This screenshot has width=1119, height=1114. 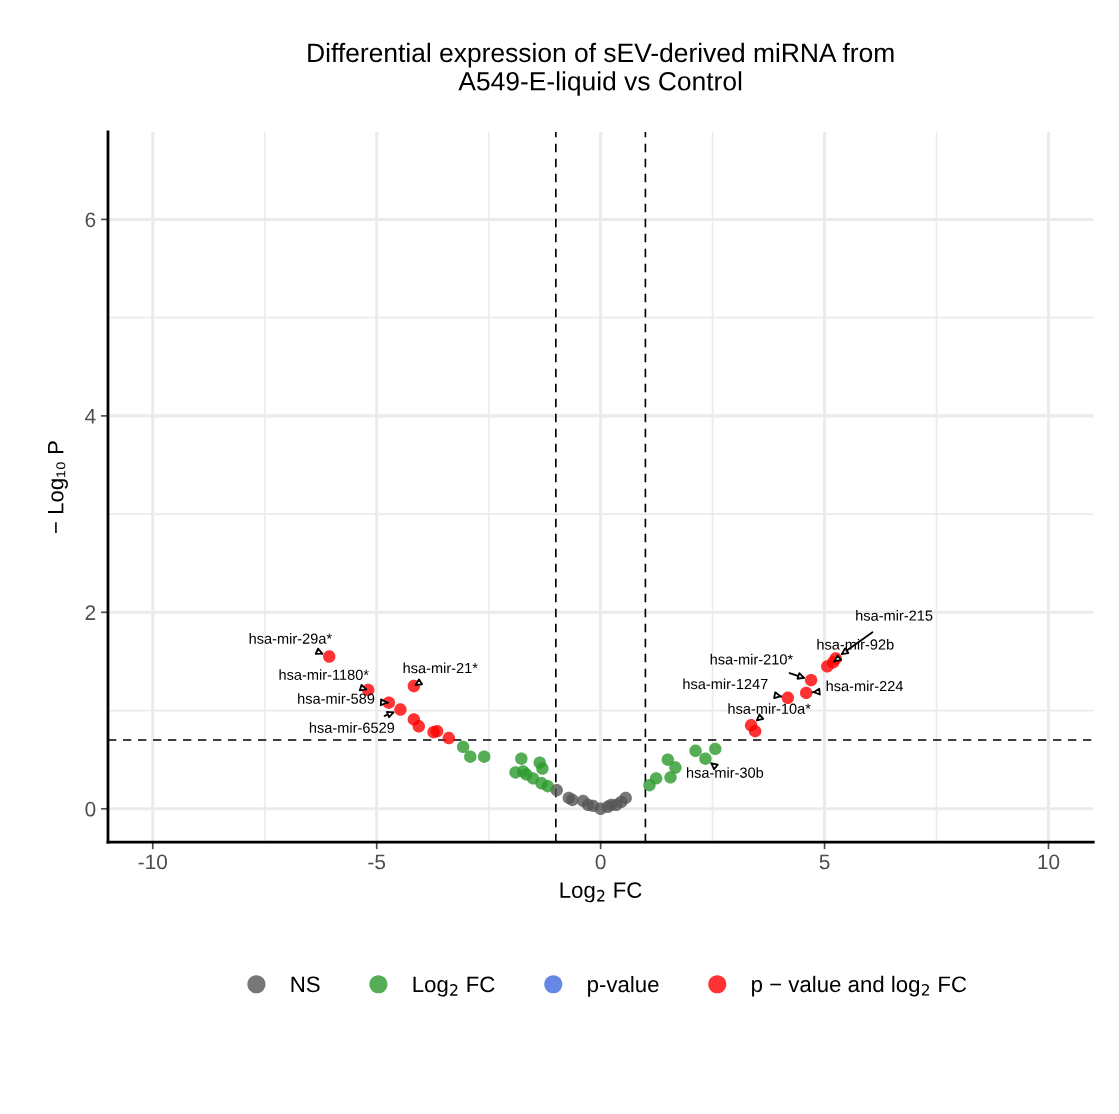 What do you see at coordinates (864, 686) in the screenshot?
I see `annotation: hsa-mir-224` at bounding box center [864, 686].